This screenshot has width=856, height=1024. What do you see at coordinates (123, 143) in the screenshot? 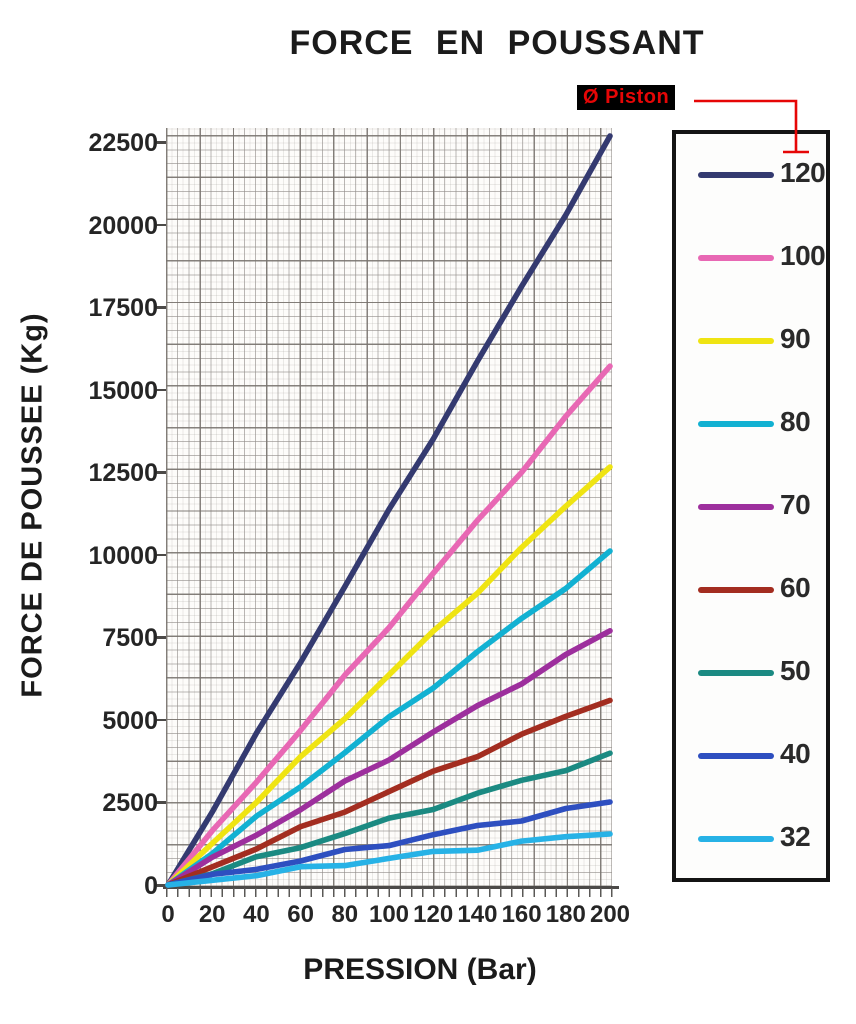
I see `y-tick-label-22500: 22500` at bounding box center [123, 143].